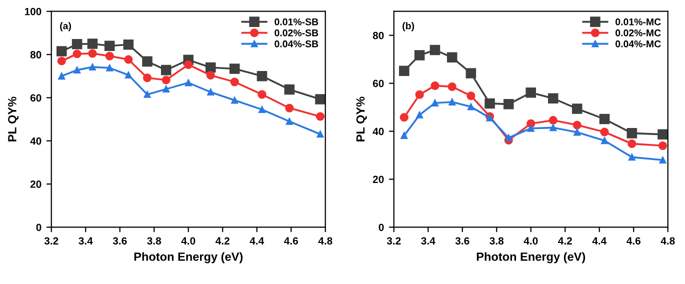 This screenshot has height=284, width=685. What do you see at coordinates (638, 22) in the screenshot?
I see `legend-label: 0.01%-MC` at bounding box center [638, 22].